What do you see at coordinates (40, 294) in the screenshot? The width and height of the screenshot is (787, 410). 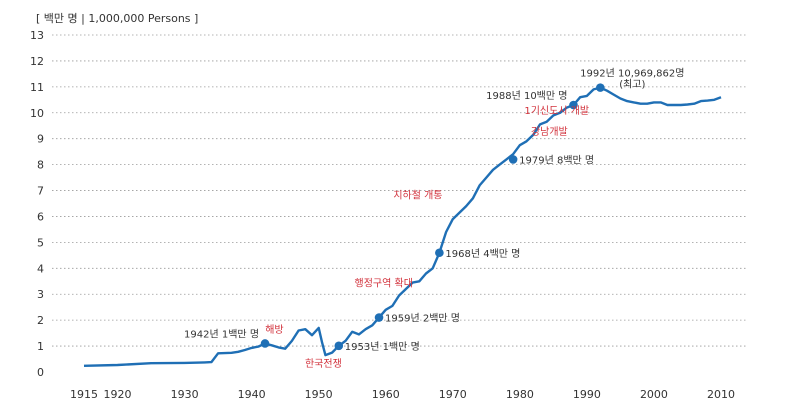 I see `y-tick-label: 3` at bounding box center [40, 294].